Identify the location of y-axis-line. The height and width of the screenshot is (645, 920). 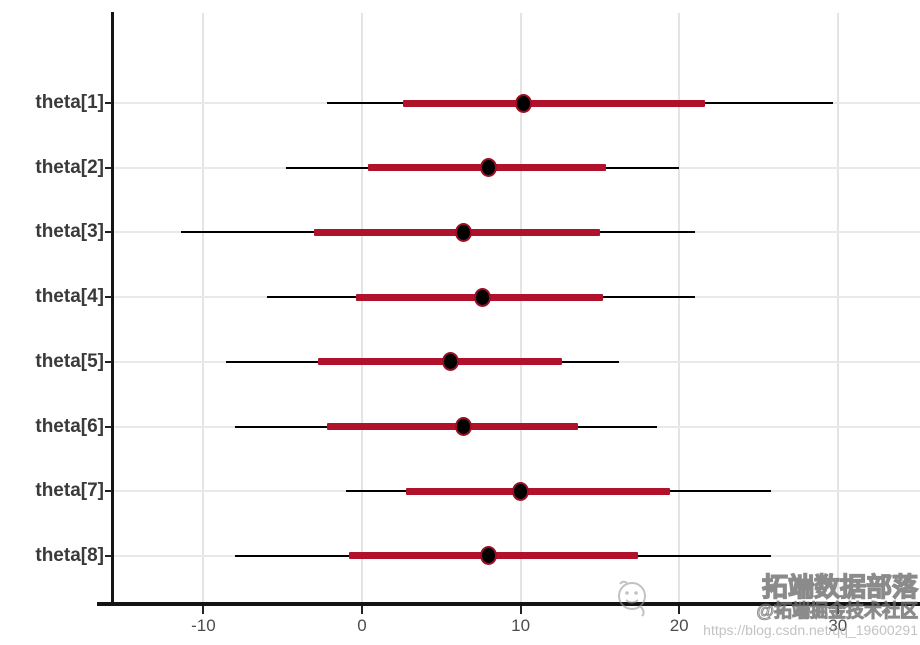
(112, 309).